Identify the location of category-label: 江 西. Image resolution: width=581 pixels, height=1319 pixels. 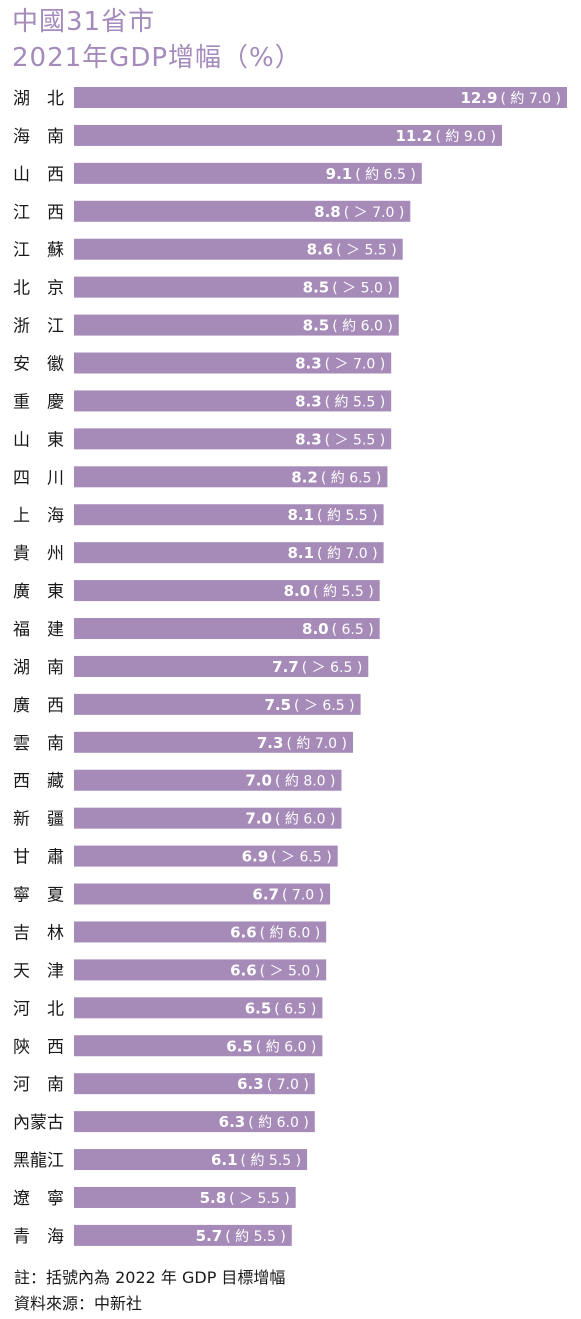
(38, 213).